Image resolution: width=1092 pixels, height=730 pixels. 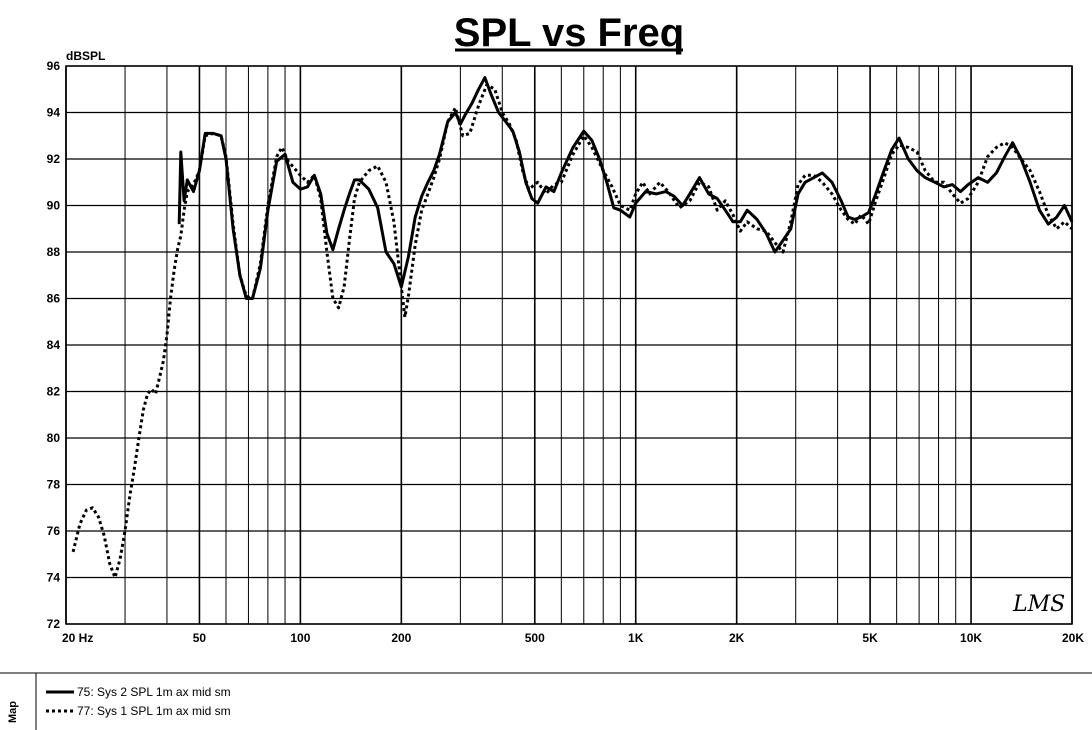 What do you see at coordinates (54, 159) in the screenshot?
I see `y-tick-label: 92` at bounding box center [54, 159].